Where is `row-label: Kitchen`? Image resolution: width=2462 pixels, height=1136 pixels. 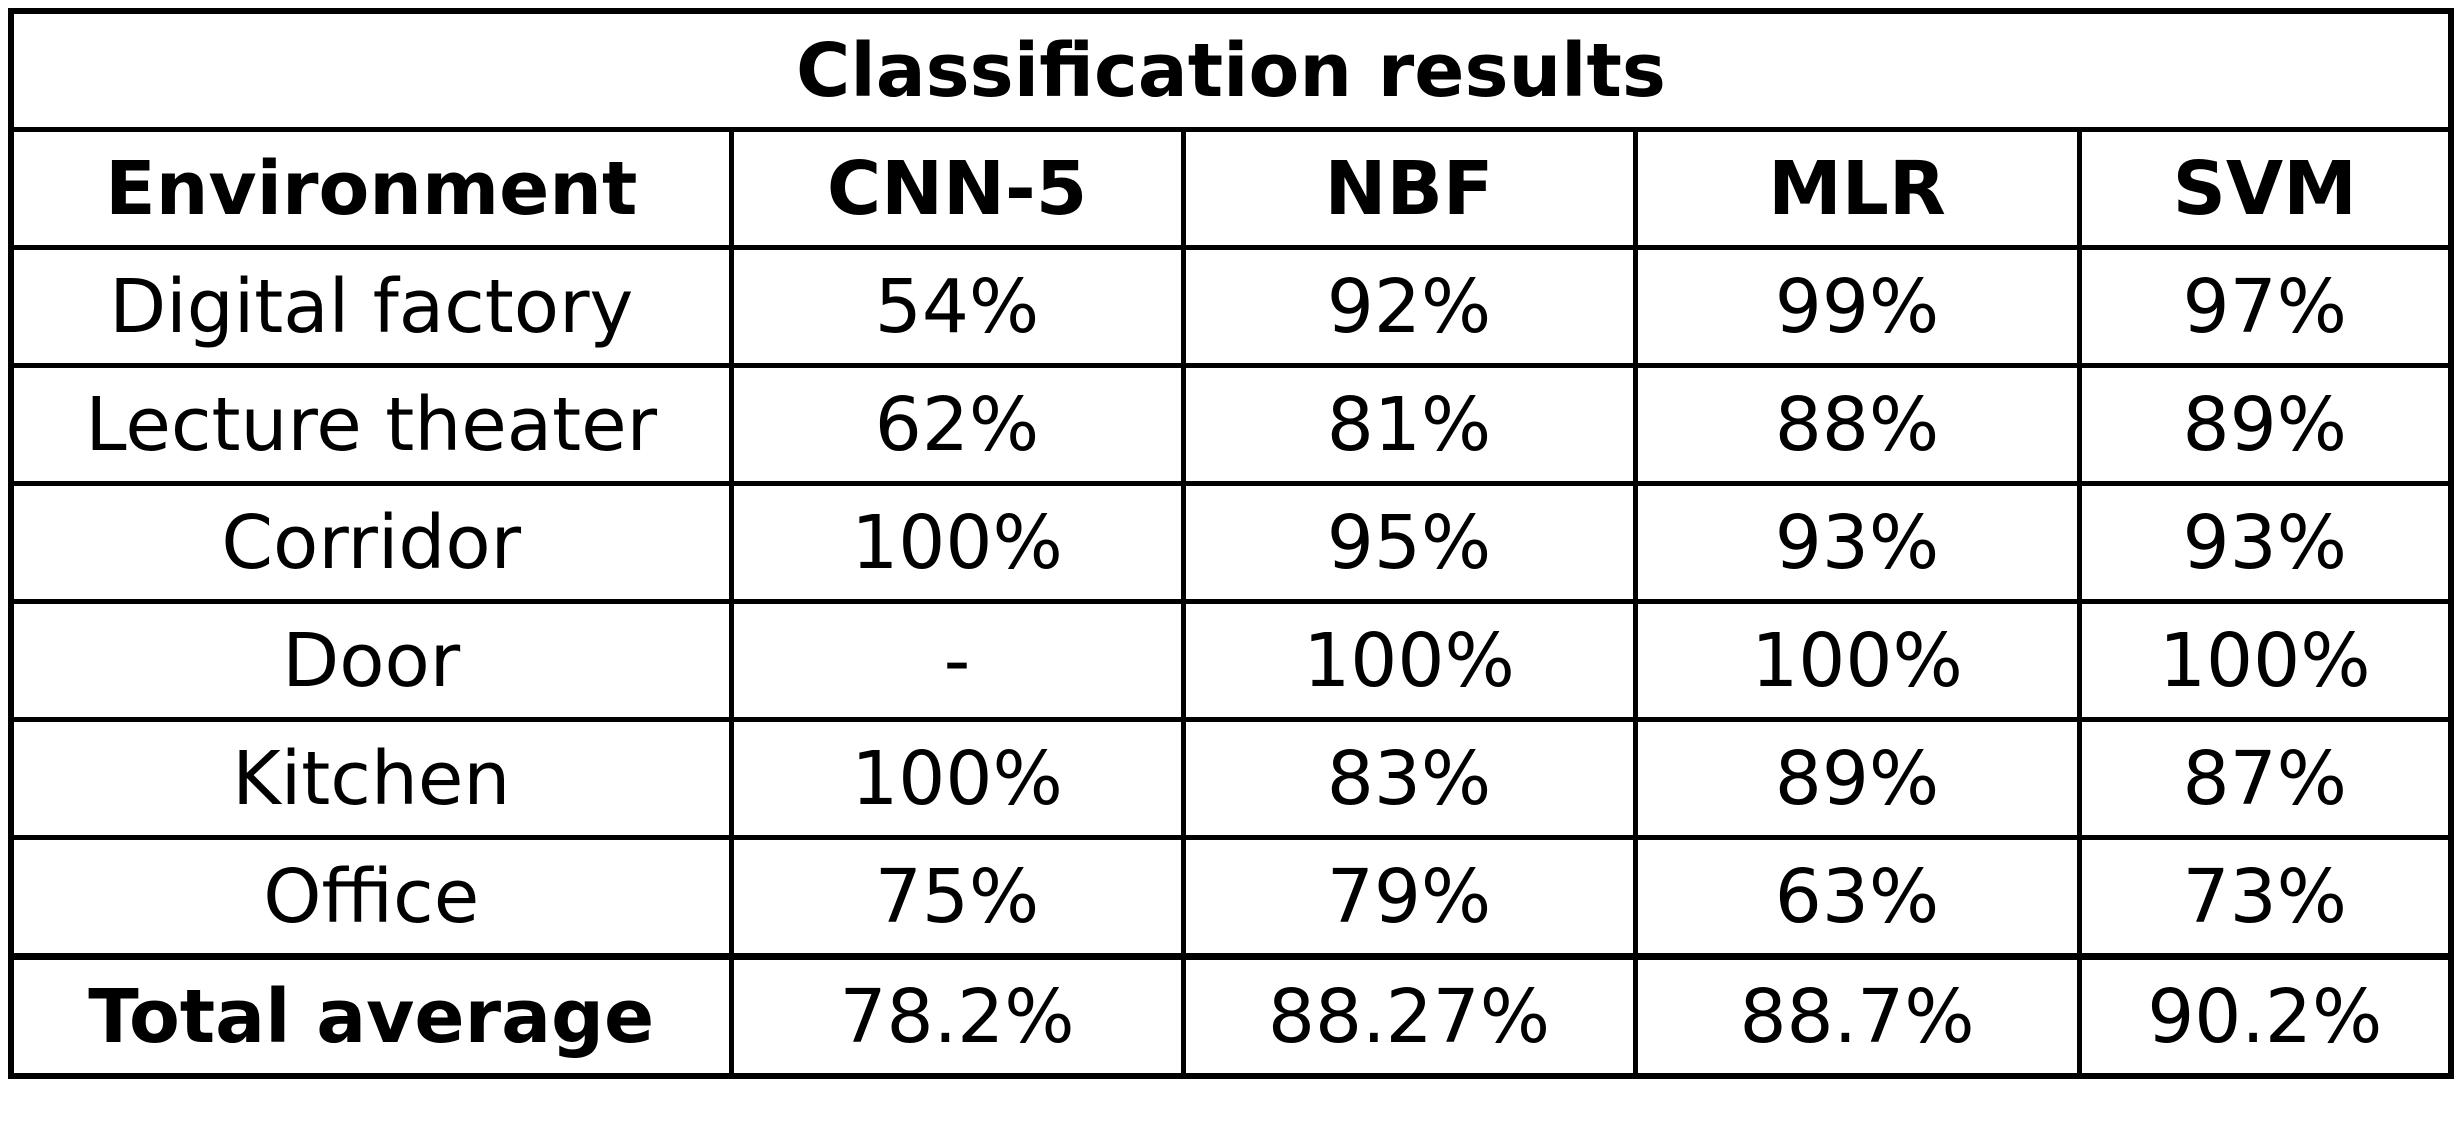
row-label: Kitchen is located at coordinates (371, 778).